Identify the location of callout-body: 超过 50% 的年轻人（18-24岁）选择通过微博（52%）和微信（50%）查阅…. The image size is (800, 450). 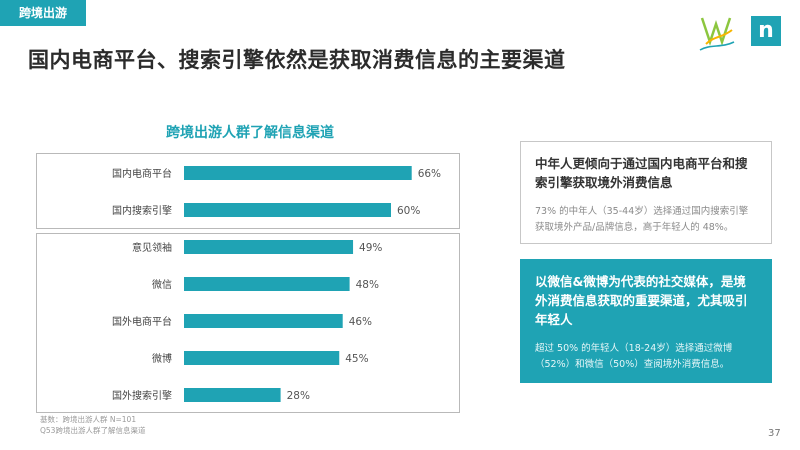
(634, 356).